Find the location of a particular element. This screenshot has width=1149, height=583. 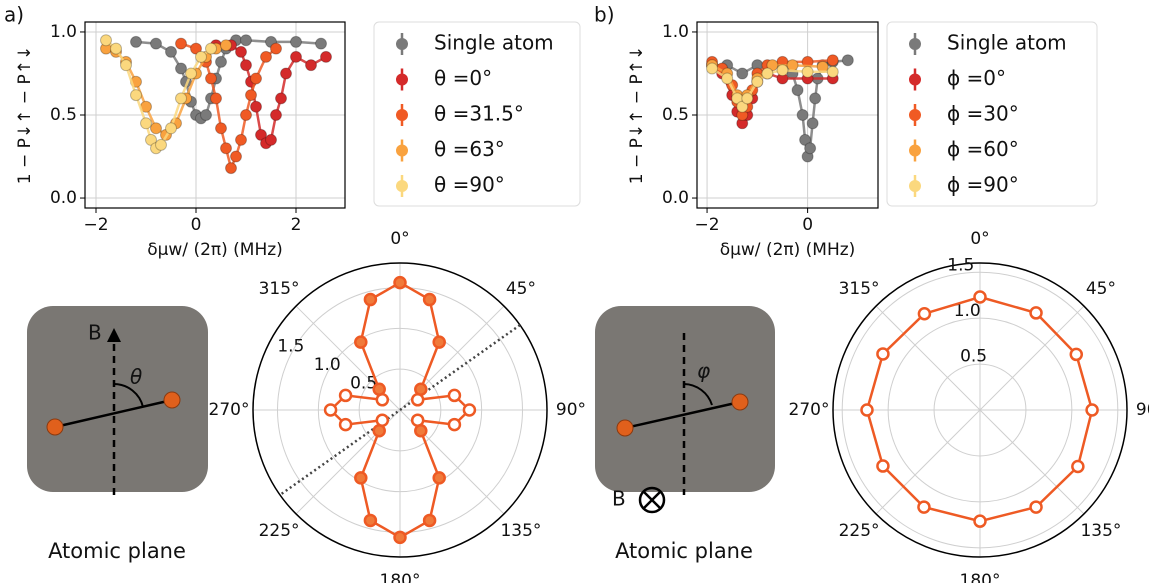

theta-tick-label: 90° is located at coordinates (1142, 410).